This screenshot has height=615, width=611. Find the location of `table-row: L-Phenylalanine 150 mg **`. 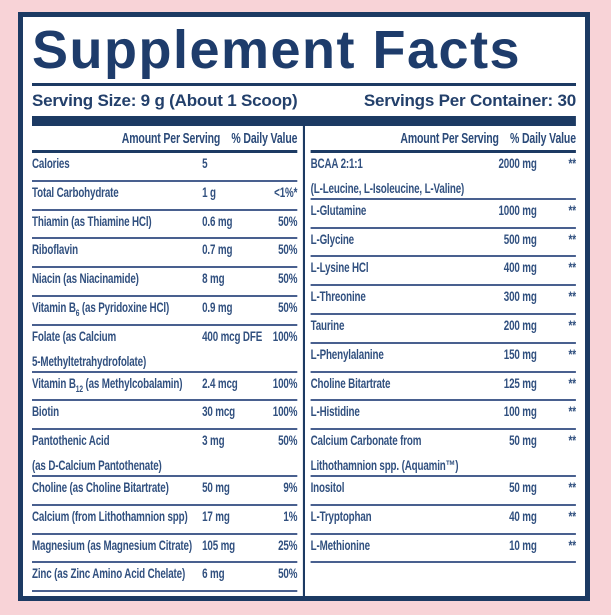

table-row: L-Phenylalanine 150 mg ** is located at coordinates (443, 358).